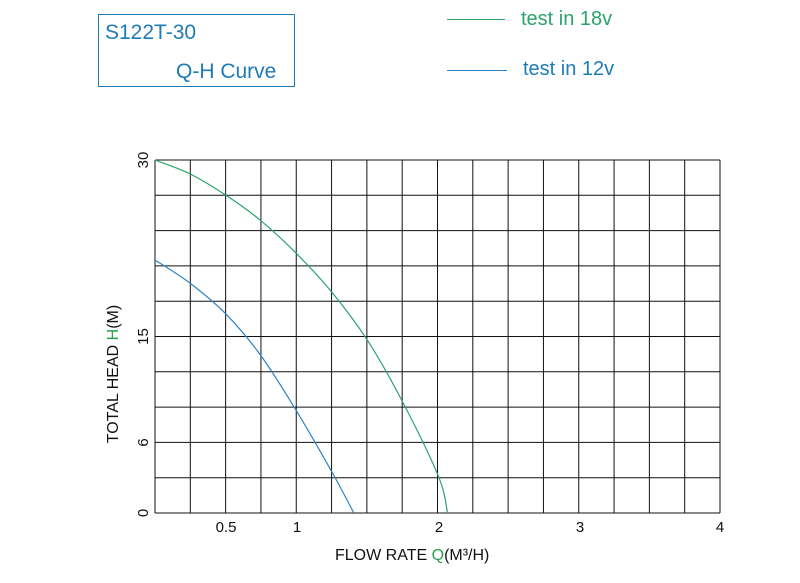 This screenshot has height=583, width=800. What do you see at coordinates (720, 527) in the screenshot?
I see `x-tick-label: 4` at bounding box center [720, 527].